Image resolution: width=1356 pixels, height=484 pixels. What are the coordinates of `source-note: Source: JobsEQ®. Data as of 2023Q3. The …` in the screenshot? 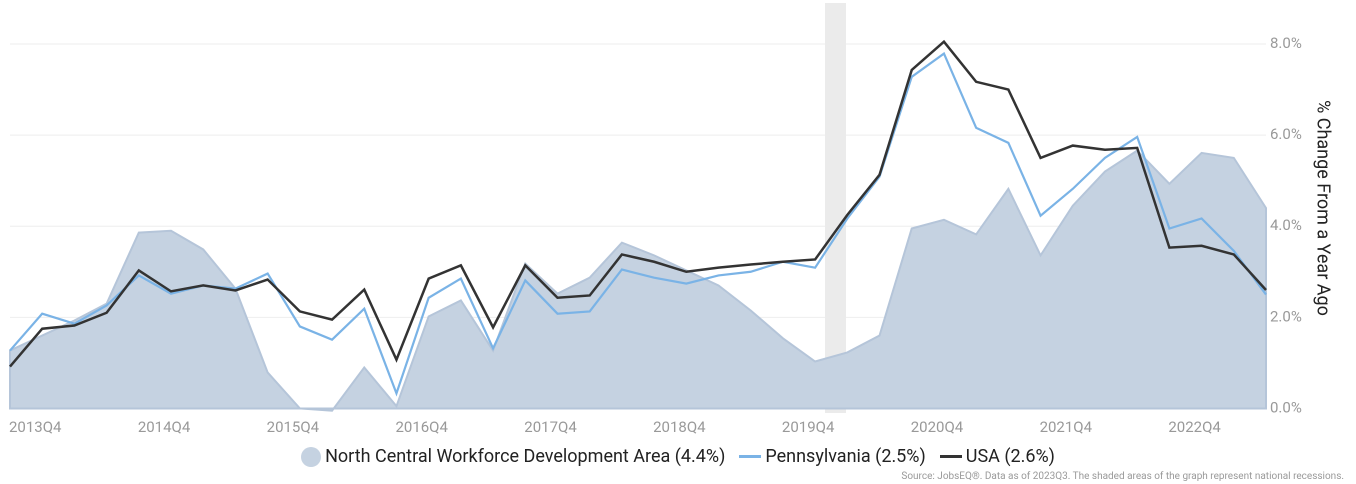 It's located at (1122, 476).